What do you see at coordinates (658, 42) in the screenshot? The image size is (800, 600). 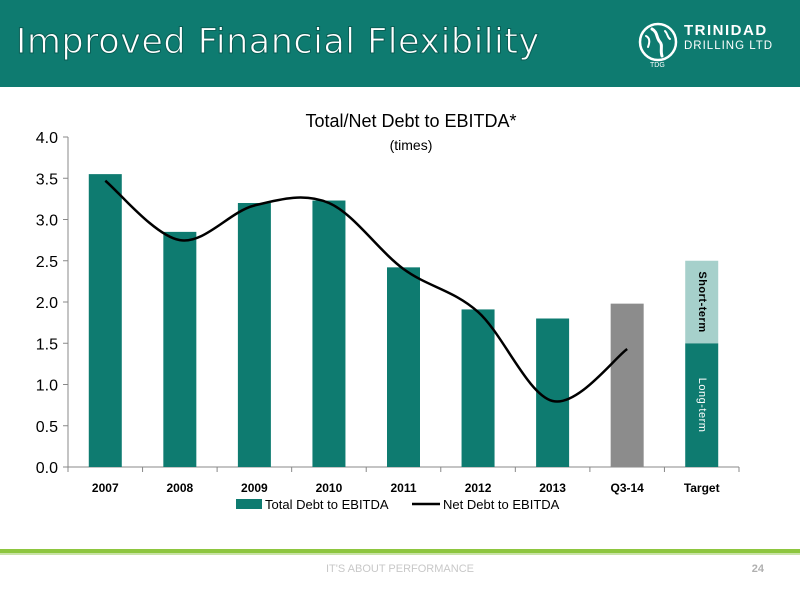 I see `globe-icon` at bounding box center [658, 42].